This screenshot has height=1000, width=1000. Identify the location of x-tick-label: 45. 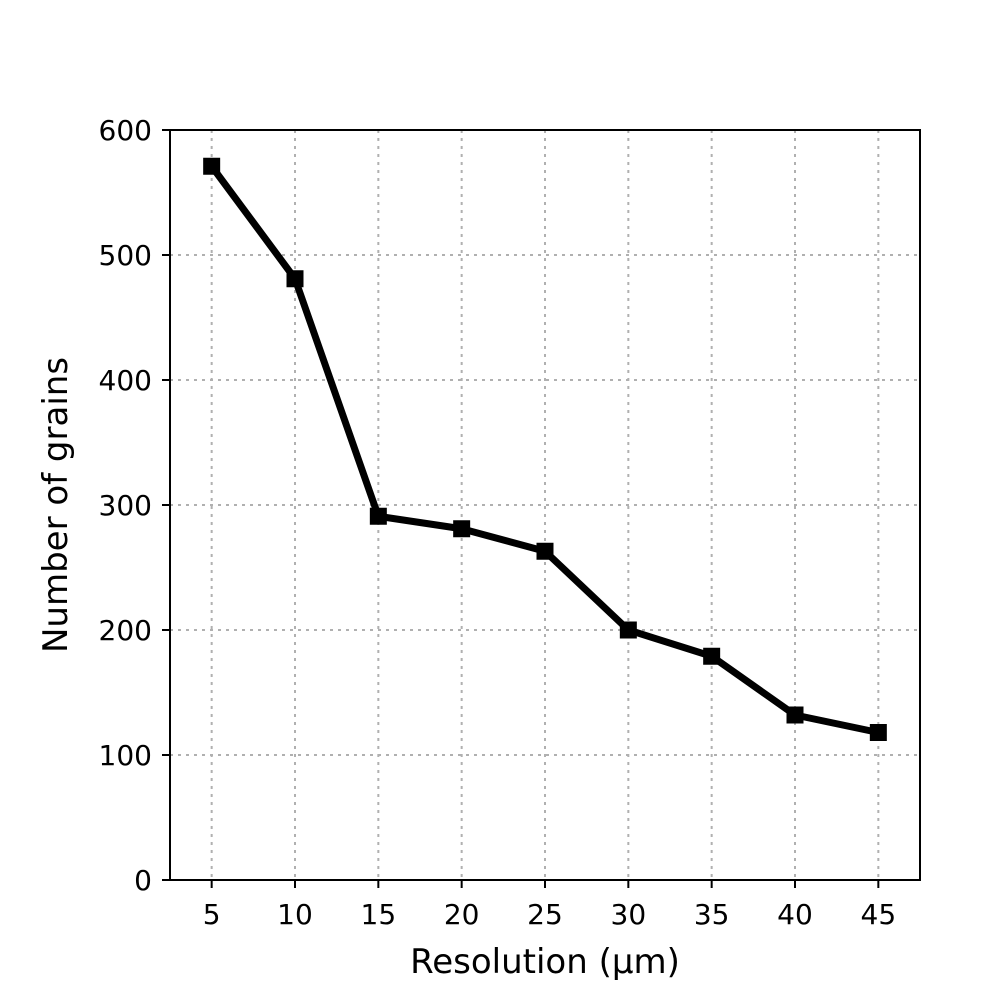
(879, 914).